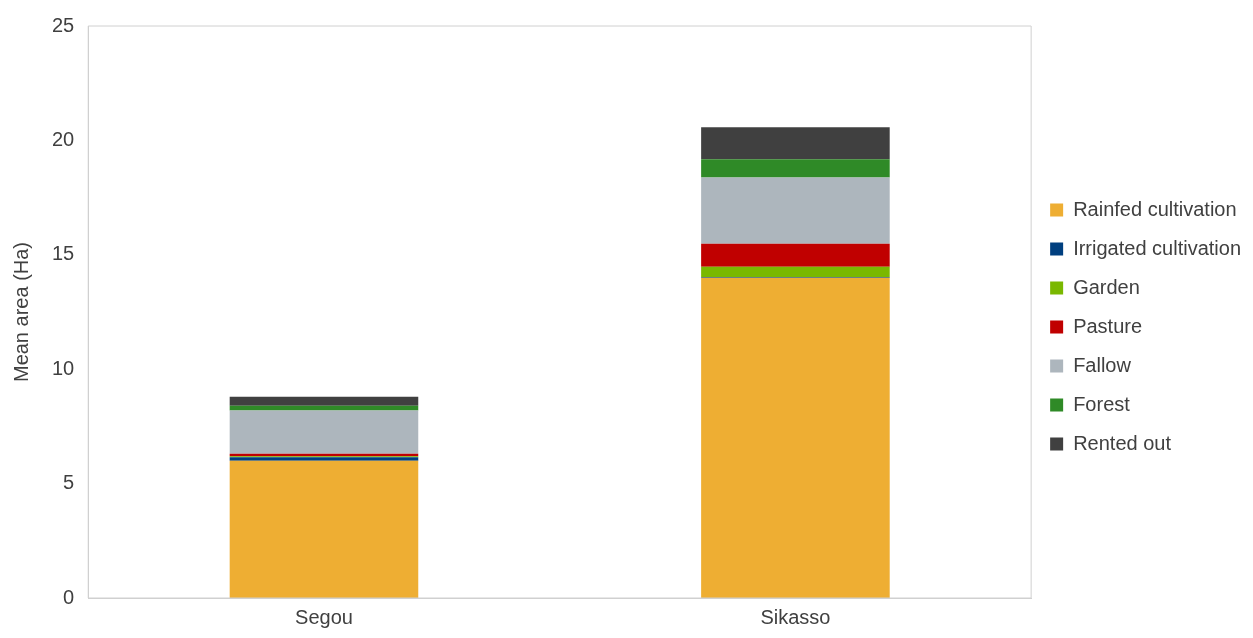 The width and height of the screenshot is (1253, 638). Describe the element at coordinates (324, 616) in the screenshot. I see `x-tick-label: Segou` at that location.